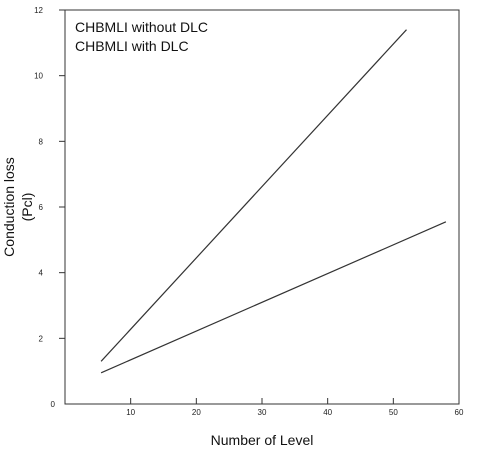  What do you see at coordinates (141, 27) in the screenshot?
I see `legend-entry-0: CHBMLI without DLC` at bounding box center [141, 27].